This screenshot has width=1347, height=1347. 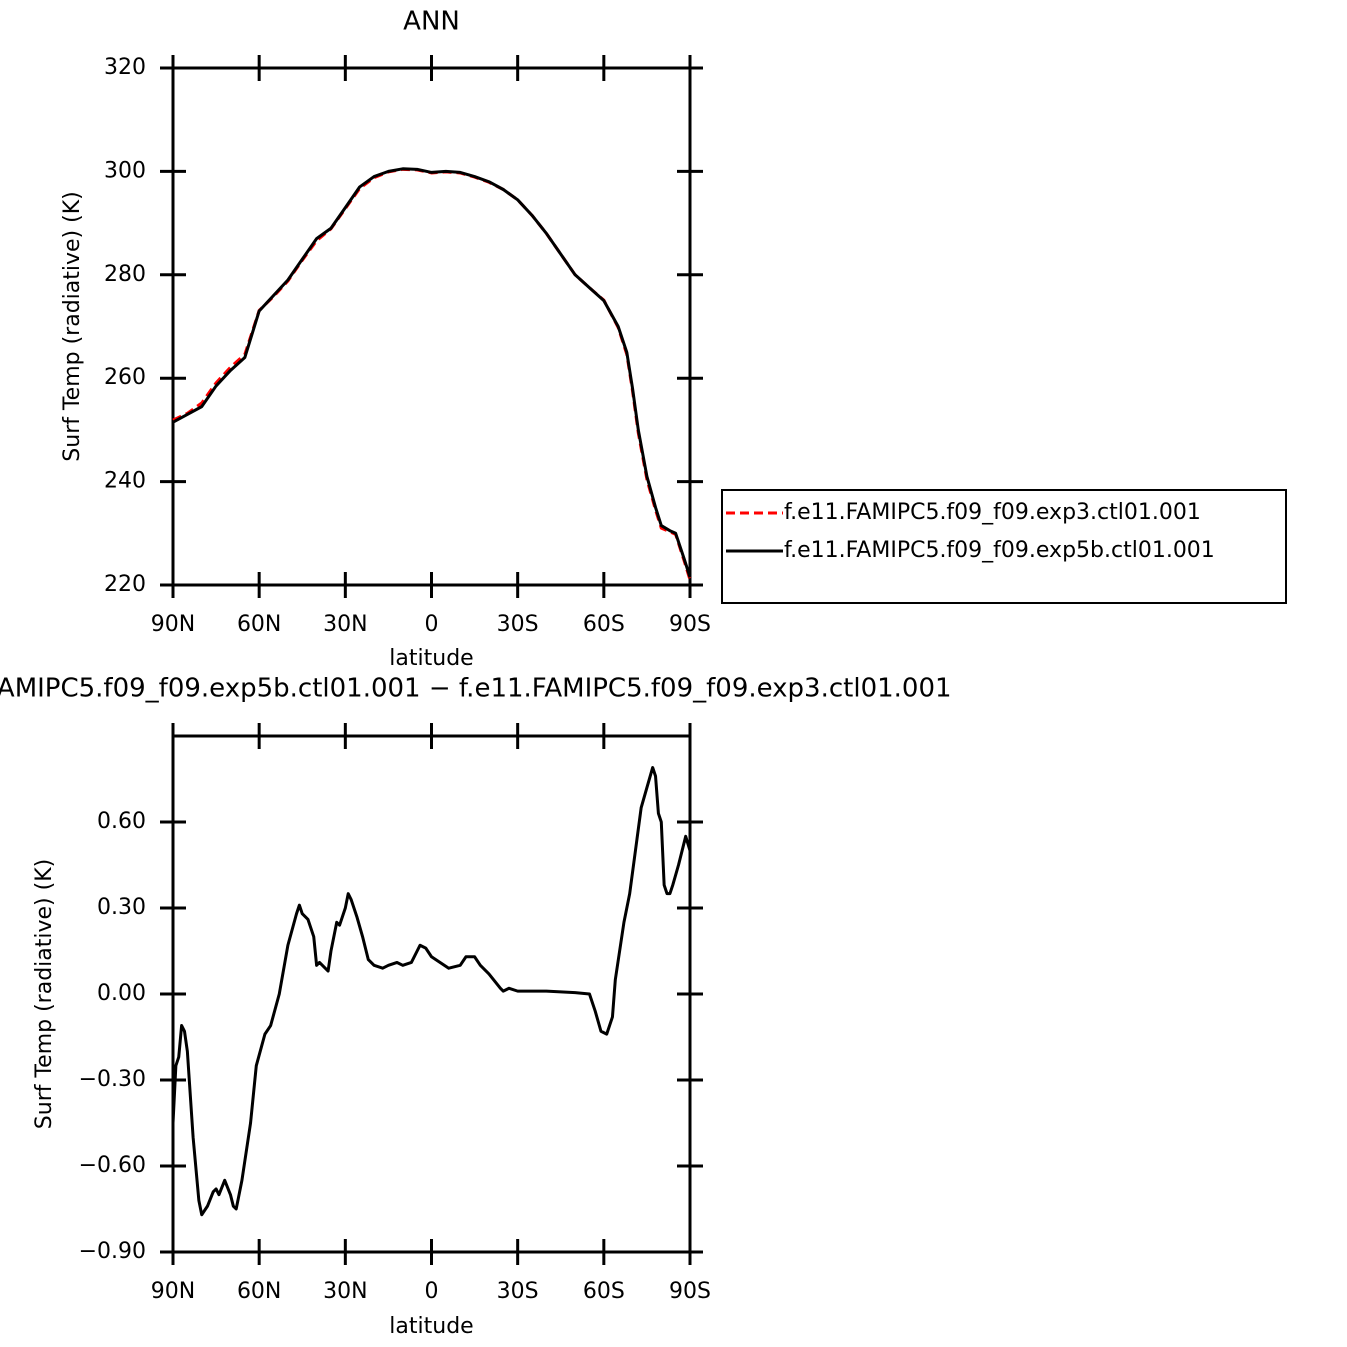 What do you see at coordinates (125, 170) in the screenshot?
I see `y-tick-label: 300` at bounding box center [125, 170].